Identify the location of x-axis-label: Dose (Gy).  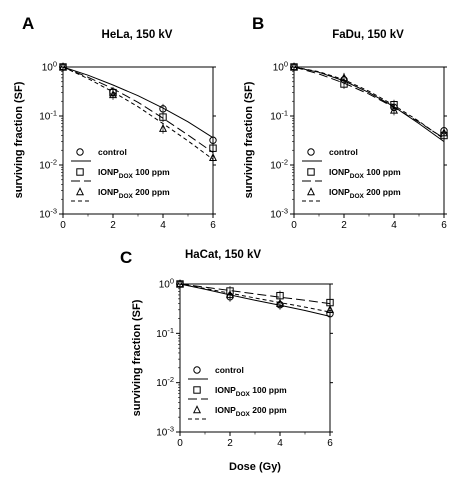
(255, 467).